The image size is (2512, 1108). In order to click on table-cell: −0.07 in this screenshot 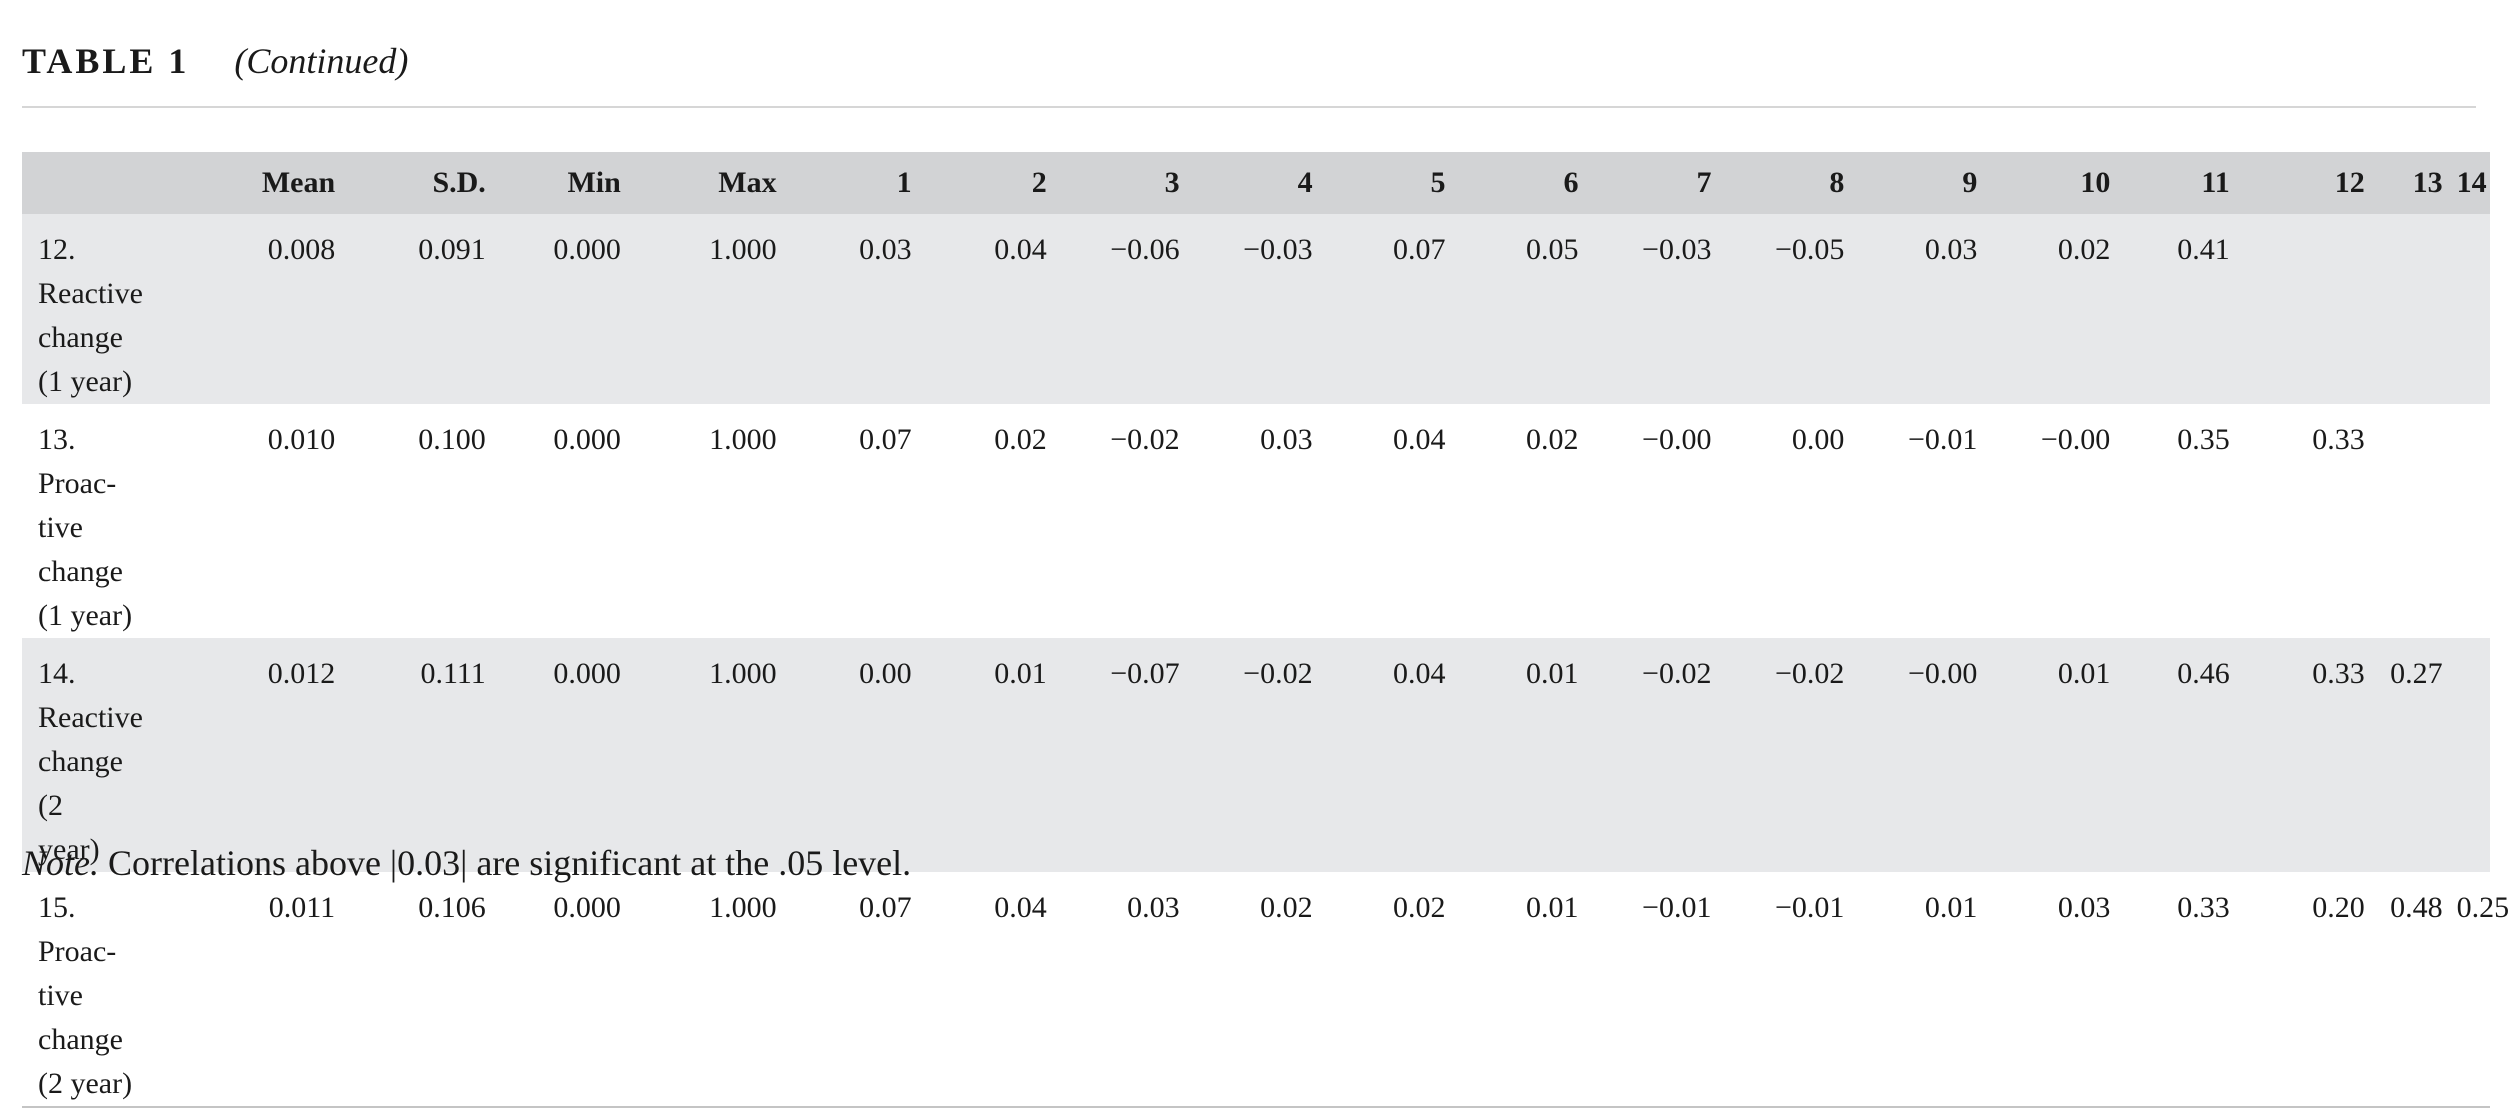, I will do `click(1145, 673)`.